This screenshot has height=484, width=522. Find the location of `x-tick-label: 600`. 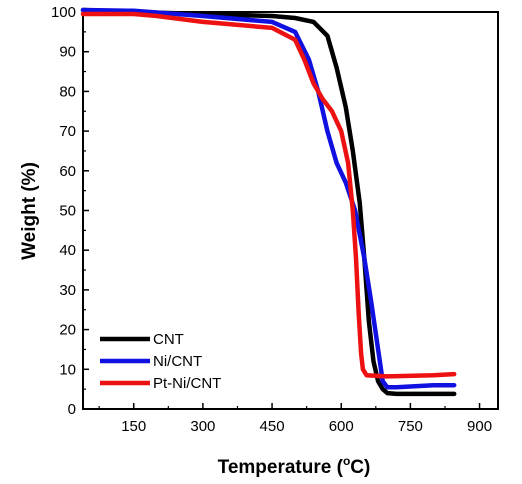

x-tick-label: 600 is located at coordinates (341, 426).